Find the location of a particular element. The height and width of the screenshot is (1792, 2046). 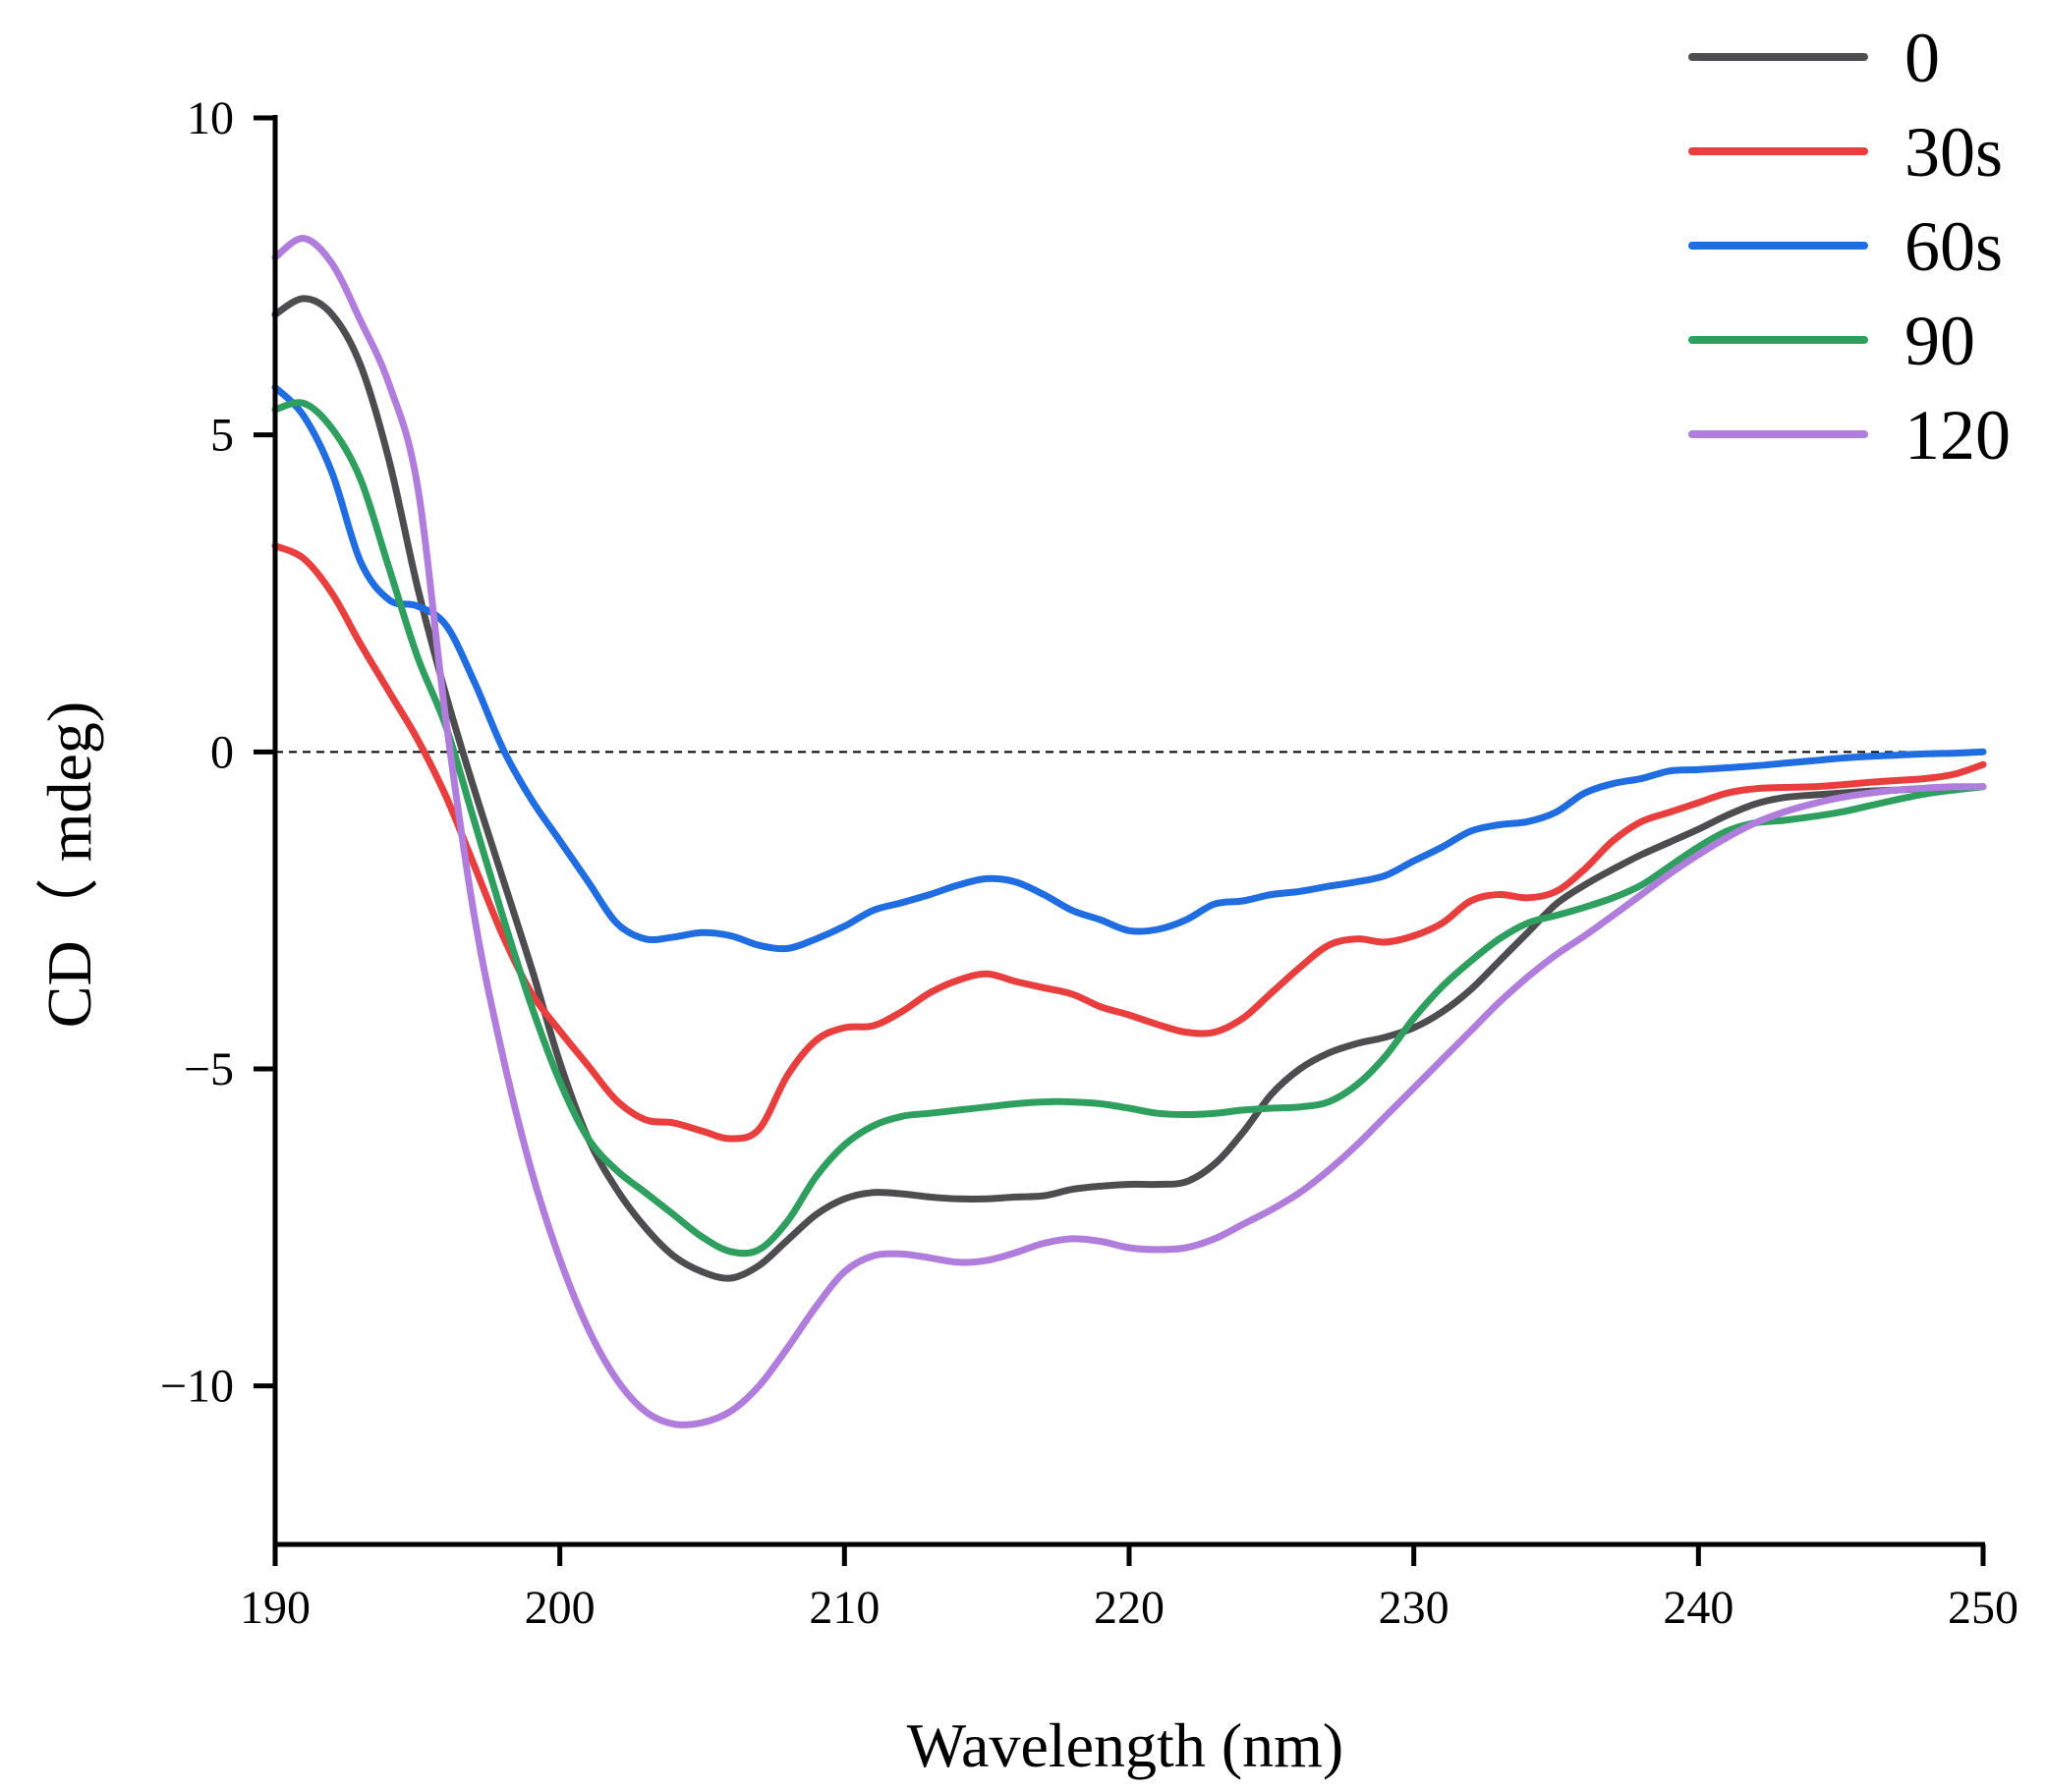

legend: 0 30s 60s 90 120 is located at coordinates (1849, 247).